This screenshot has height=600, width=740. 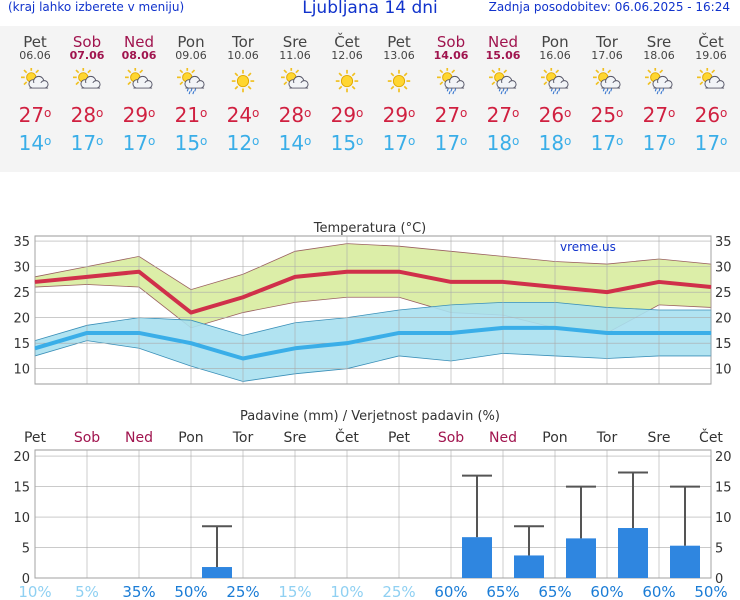 What do you see at coordinates (347, 55) in the screenshot?
I see `day-date: 12.06` at bounding box center [347, 55].